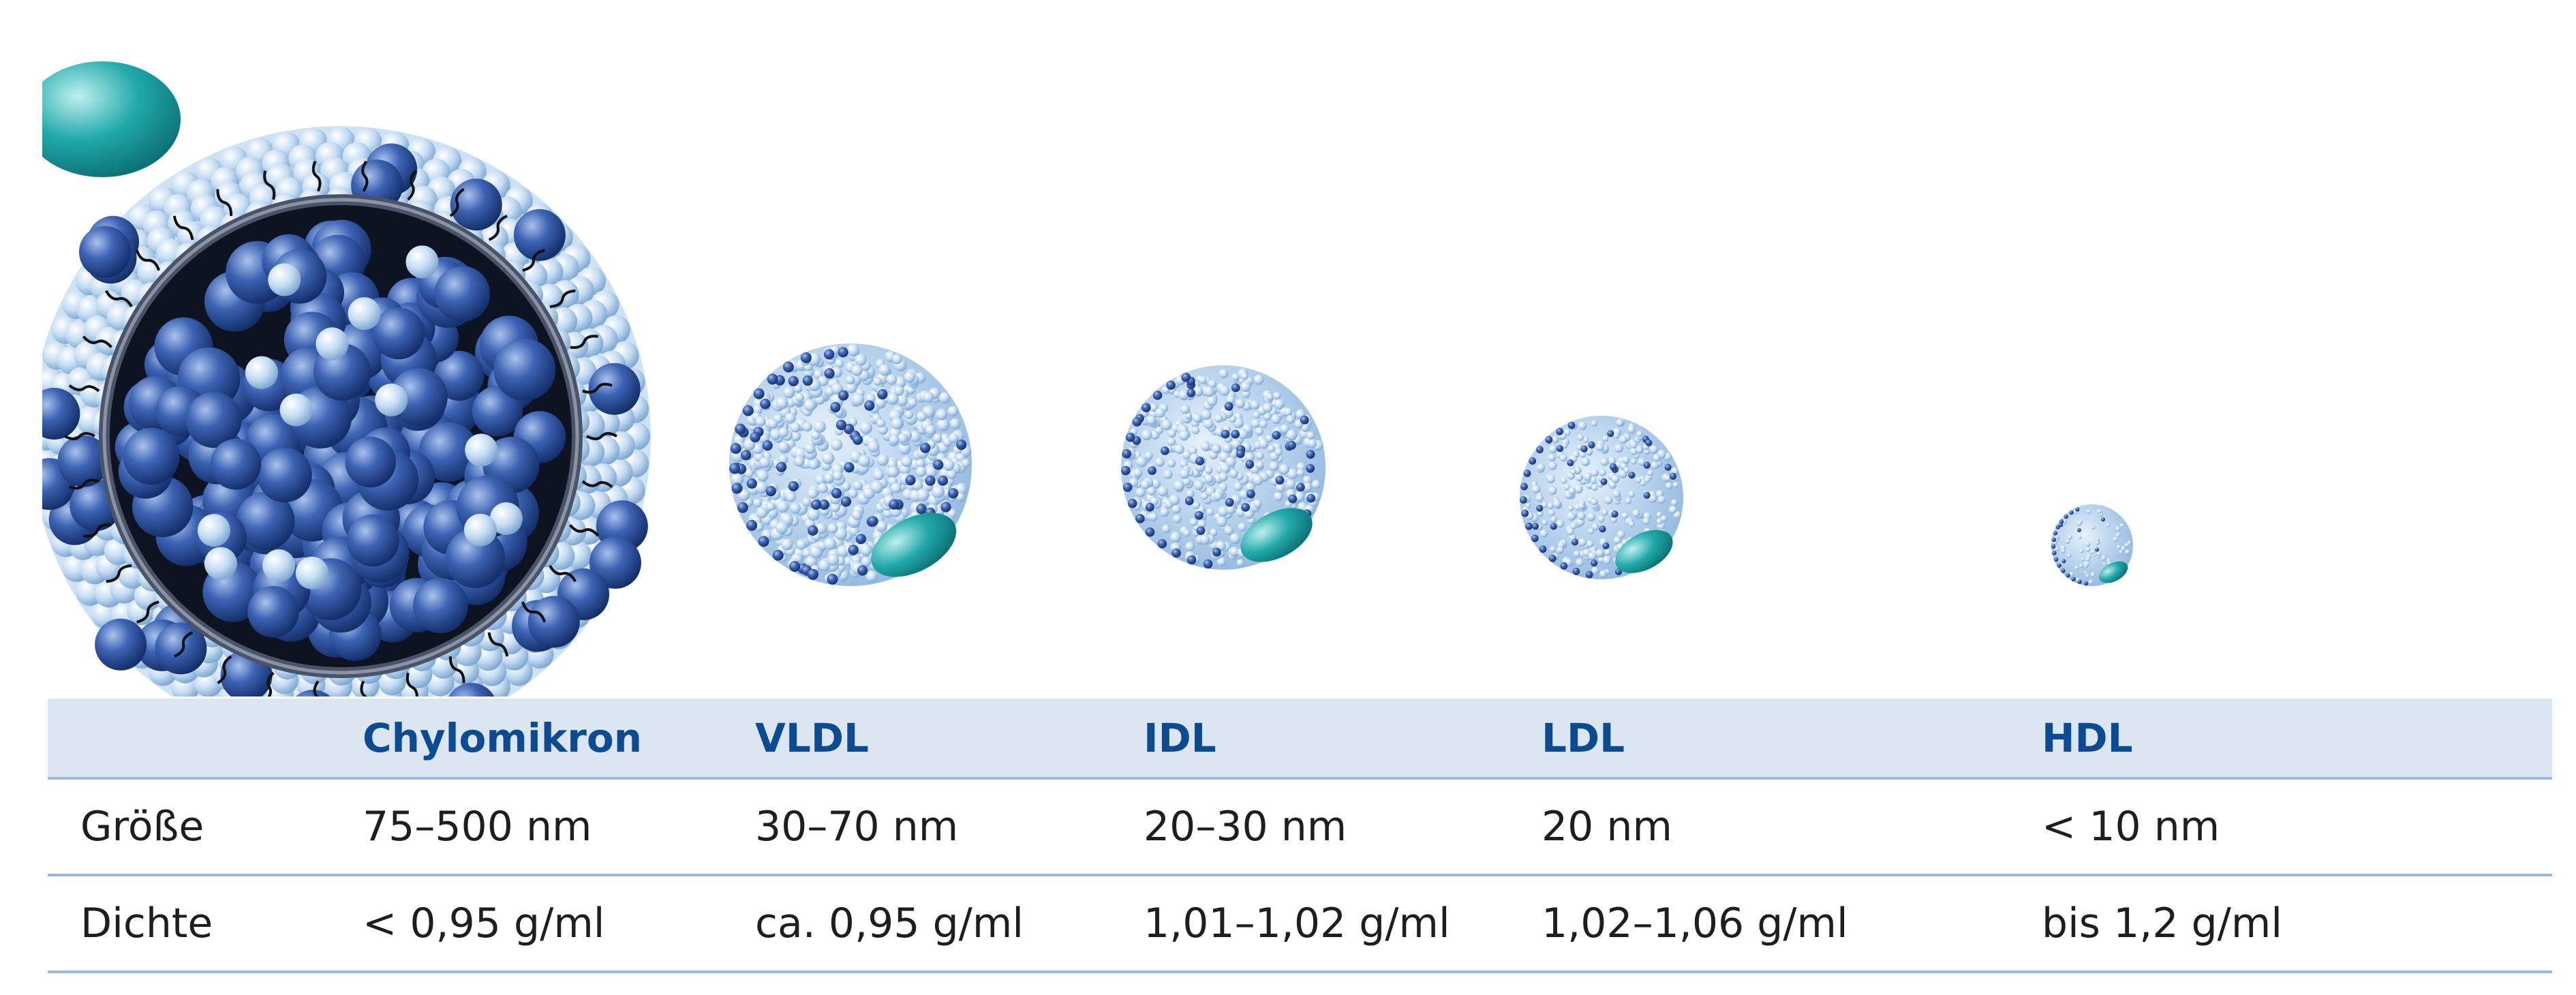 This screenshot has height=995, width=2576. What do you see at coordinates (851, 464) in the screenshot?
I see `vldl-particle` at bounding box center [851, 464].